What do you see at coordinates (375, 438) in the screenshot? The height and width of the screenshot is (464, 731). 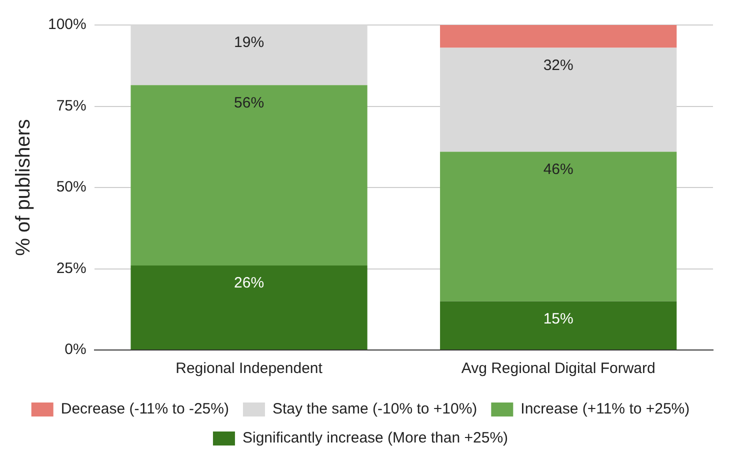 I see `legend-label: Significantly increase (More than +25%)` at bounding box center [375, 438].